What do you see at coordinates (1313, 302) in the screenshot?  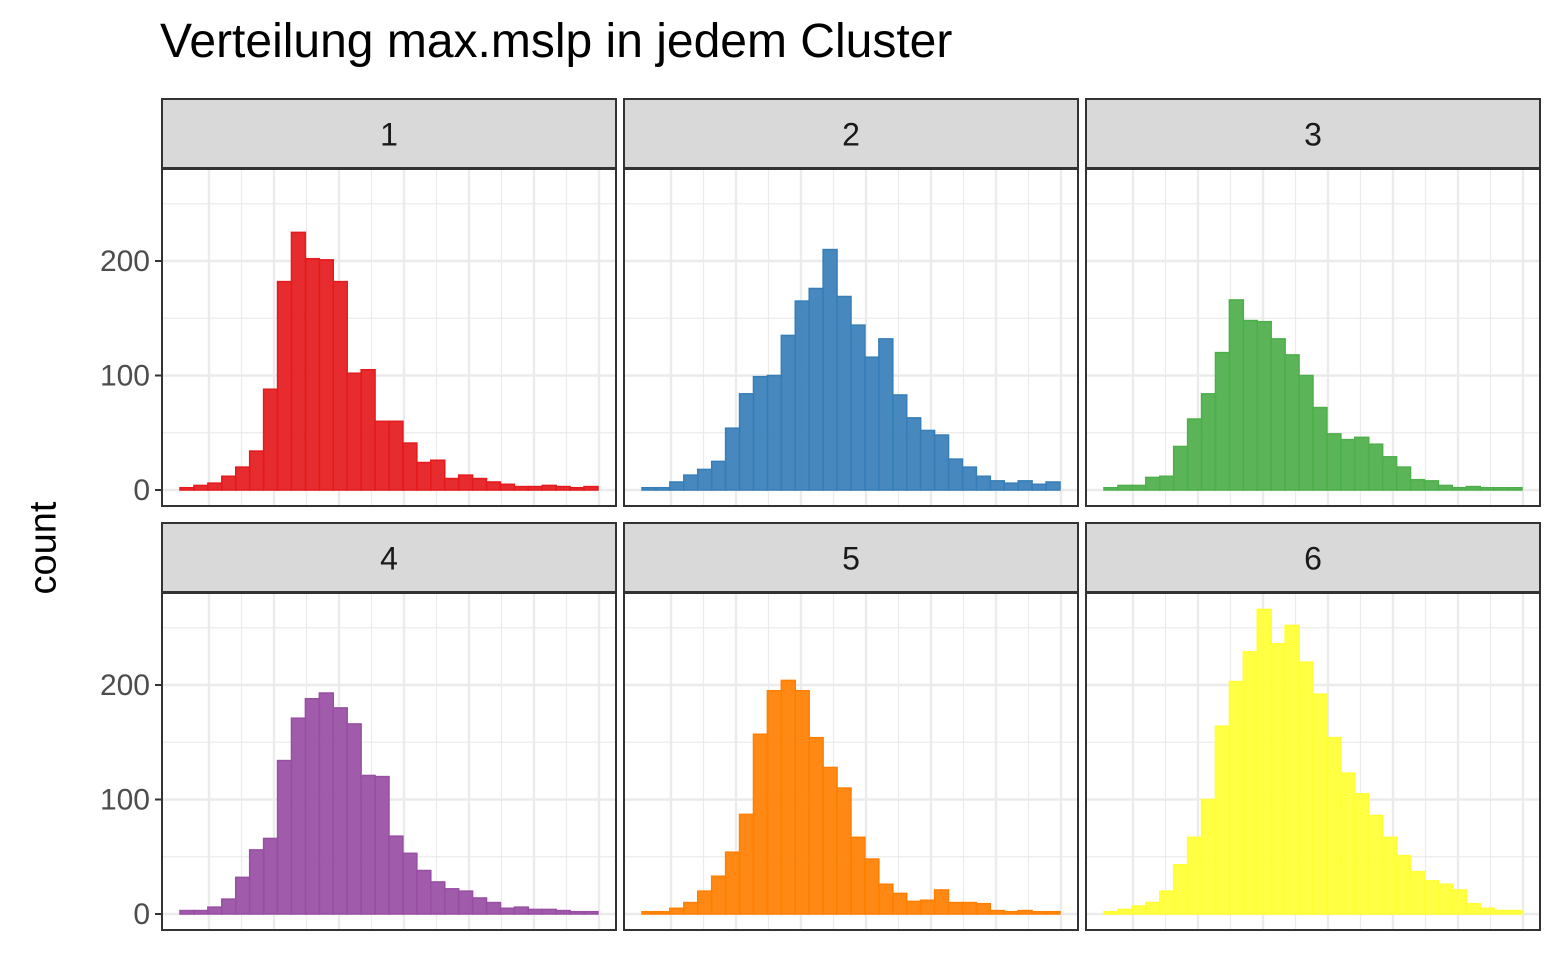 I see `facet-panel-3: 3` at bounding box center [1313, 302].